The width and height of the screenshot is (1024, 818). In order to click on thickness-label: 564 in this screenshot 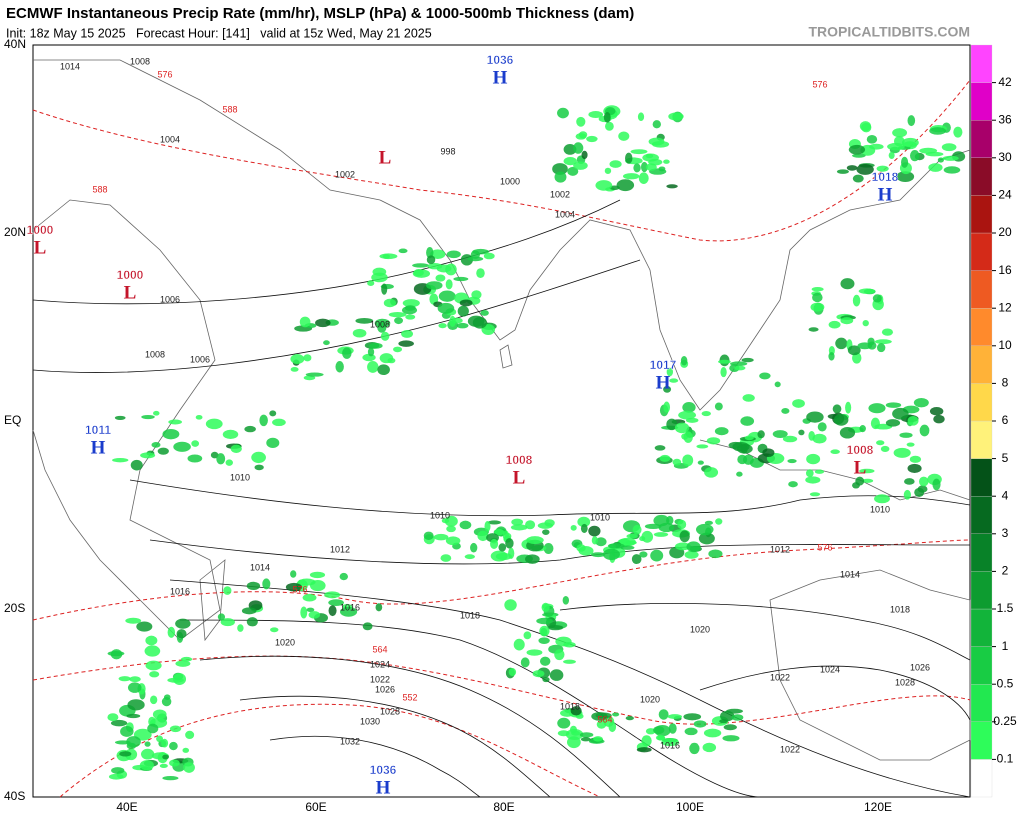, I will do `click(604, 719)`.